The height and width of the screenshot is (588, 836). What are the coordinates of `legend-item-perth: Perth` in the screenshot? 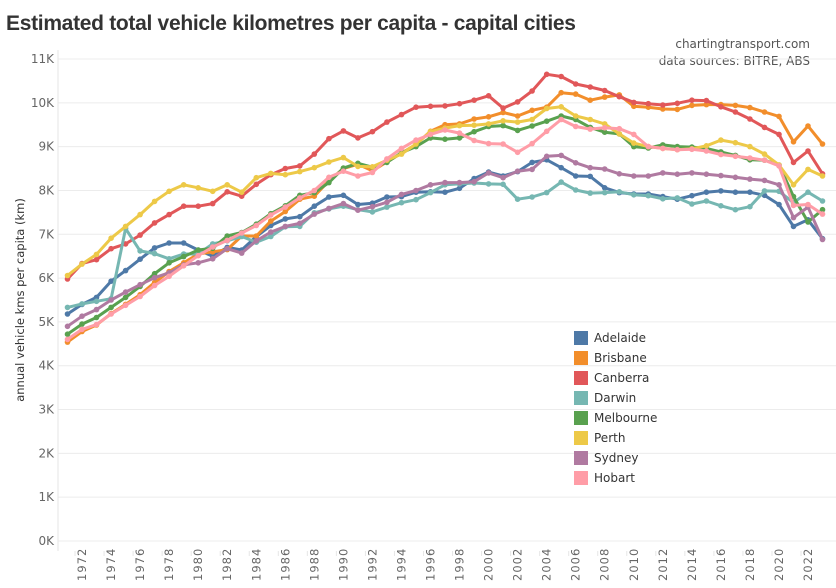 It's located at (615, 438).